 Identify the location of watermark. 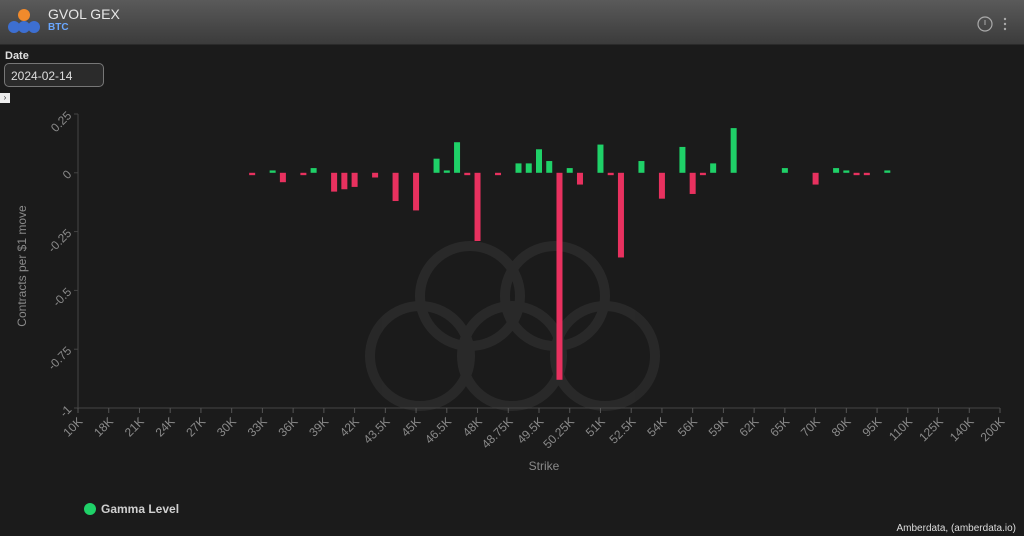
(512, 326).